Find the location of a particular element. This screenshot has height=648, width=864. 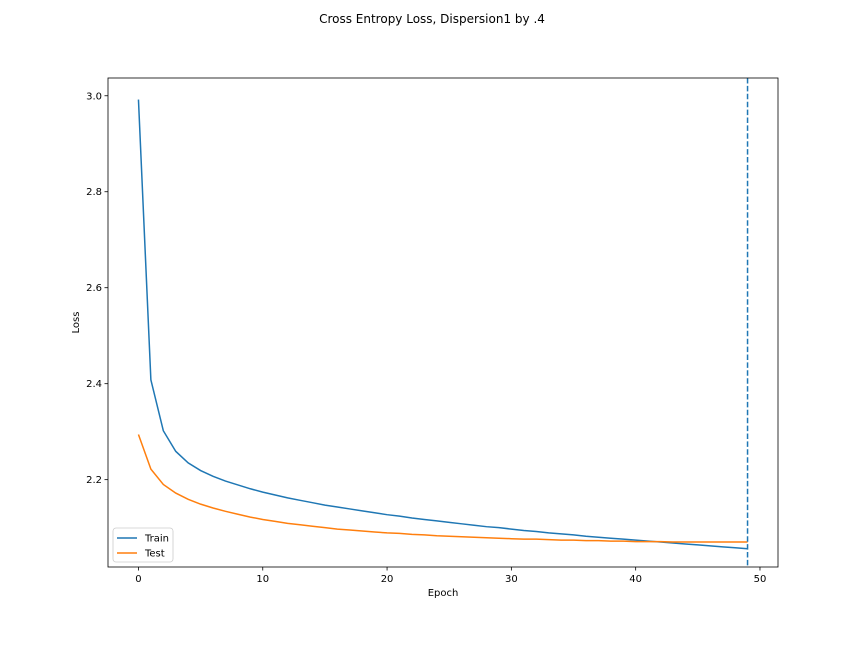

x-tick-label: 40 is located at coordinates (635, 579).